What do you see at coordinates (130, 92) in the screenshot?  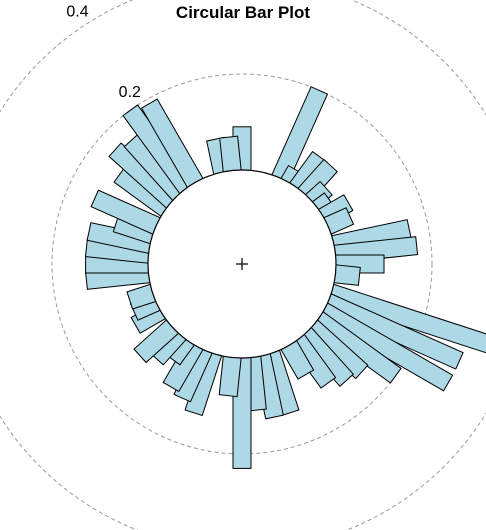 I see `ring-tick-label: 0.2` at bounding box center [130, 92].